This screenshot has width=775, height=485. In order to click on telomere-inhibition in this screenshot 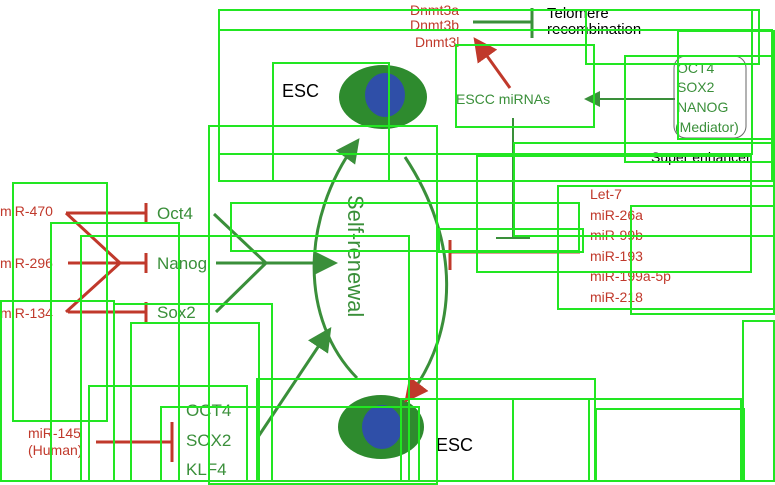, I will do `click(503, 23)`.